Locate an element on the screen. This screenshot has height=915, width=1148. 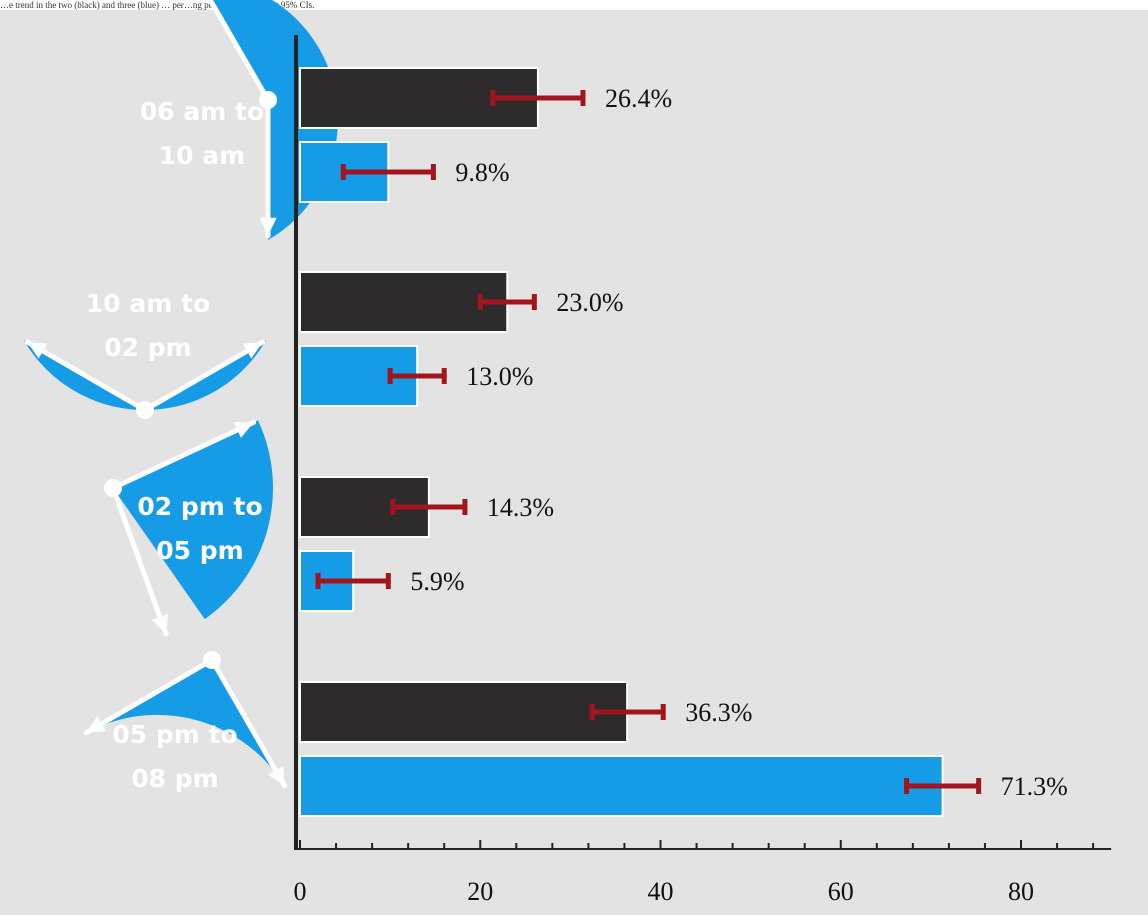
x-tick-label: 80 is located at coordinates (1021, 891).